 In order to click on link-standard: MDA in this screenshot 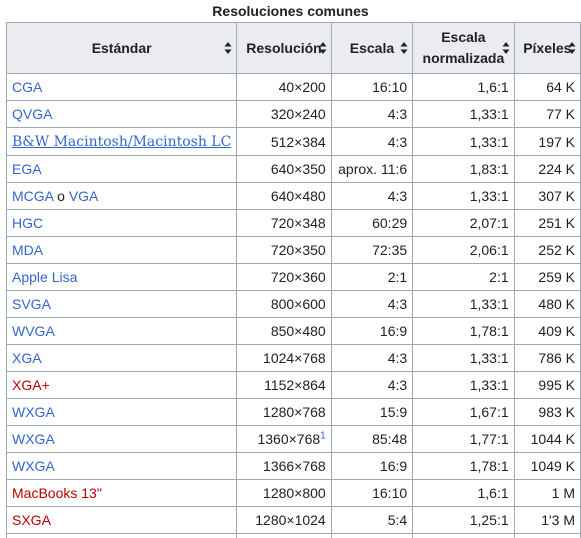, I will do `click(28, 250)`.